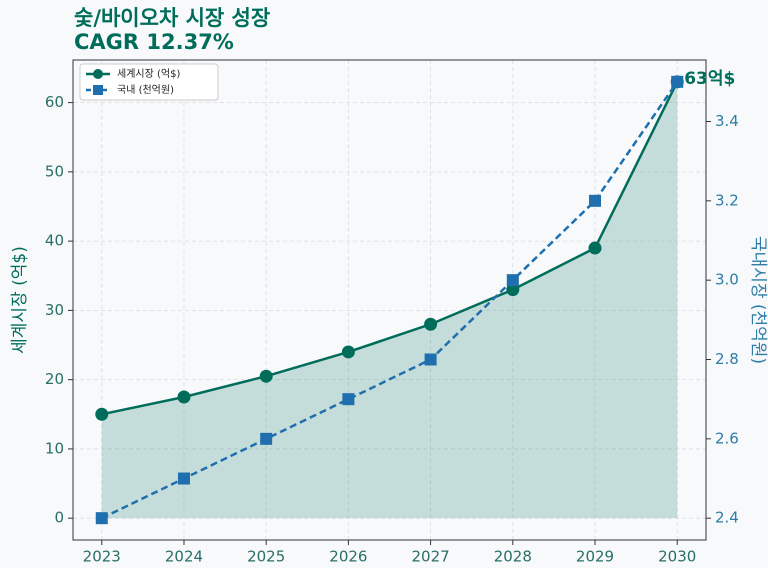 This screenshot has width=768, height=568. Describe the element at coordinates (709, 79) in the screenshot. I see `annotation: 63억$` at that location.